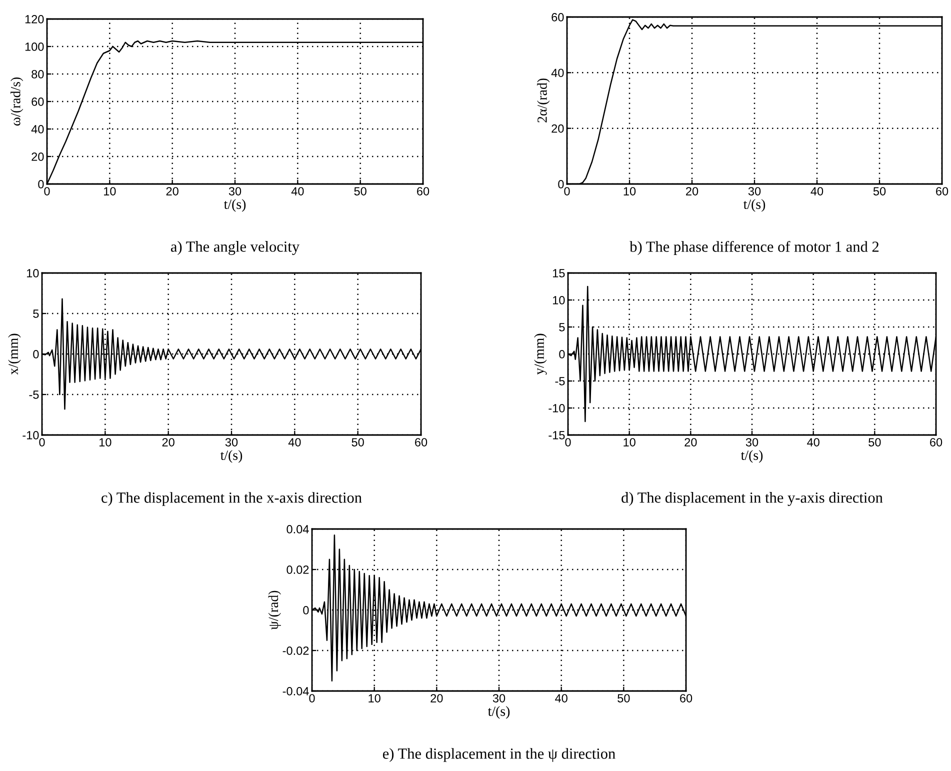  What do you see at coordinates (34, 46) in the screenshot?
I see `y-tick-label: 100` at bounding box center [34, 46].